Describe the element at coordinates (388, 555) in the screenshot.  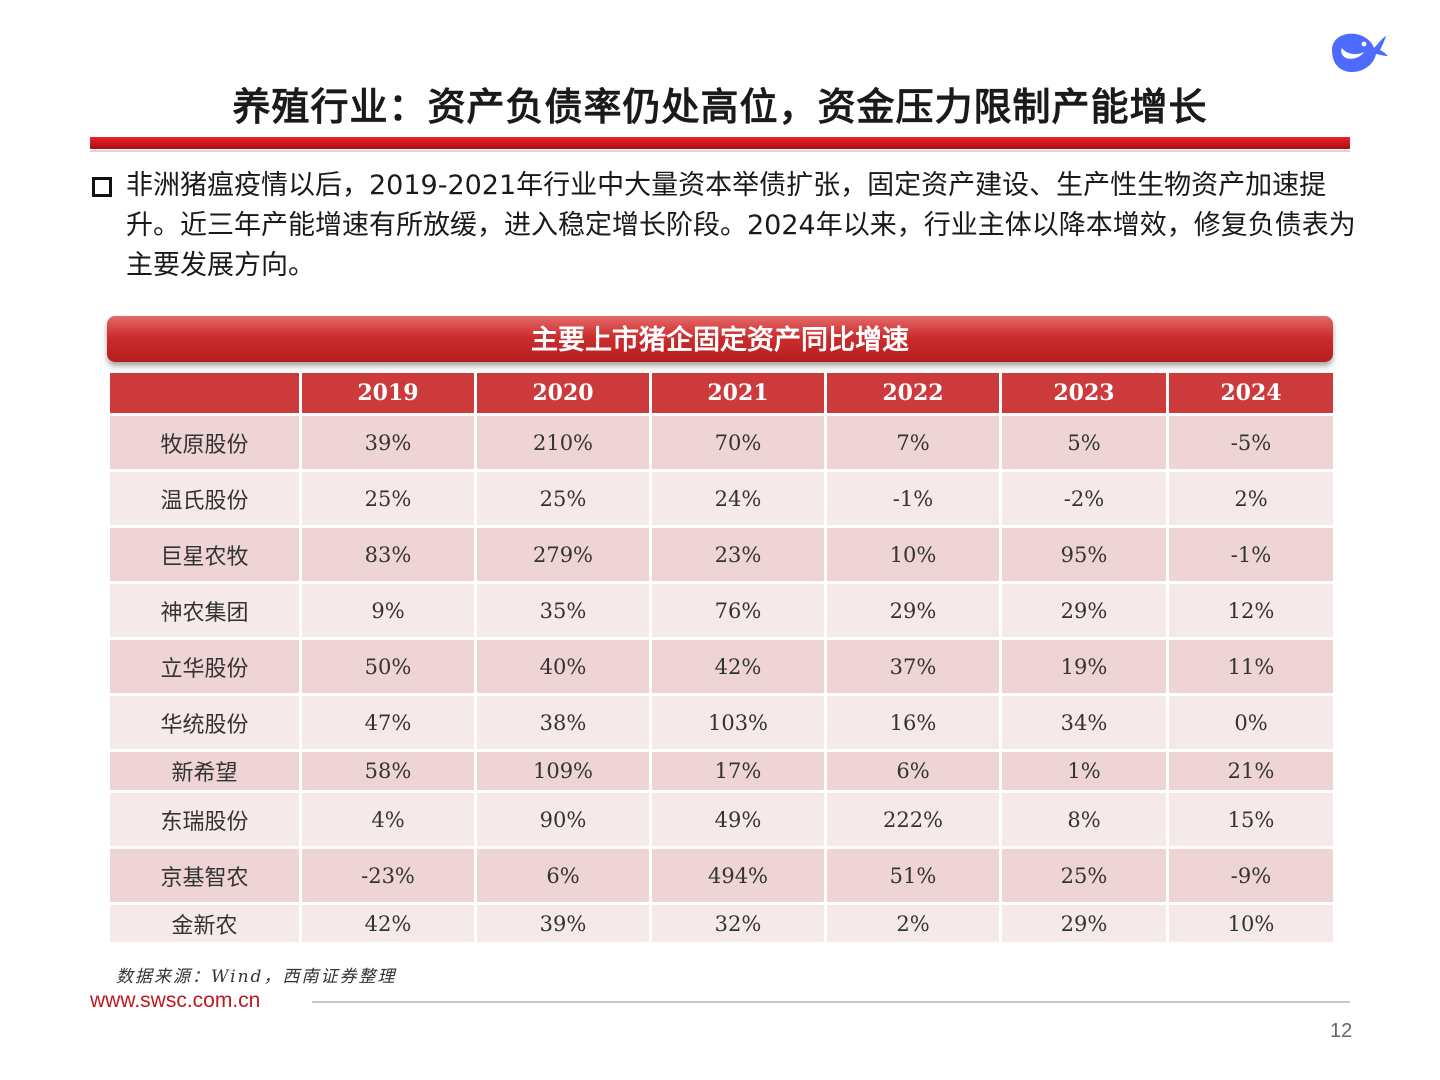
I see `table-cell: 83%` at that location.